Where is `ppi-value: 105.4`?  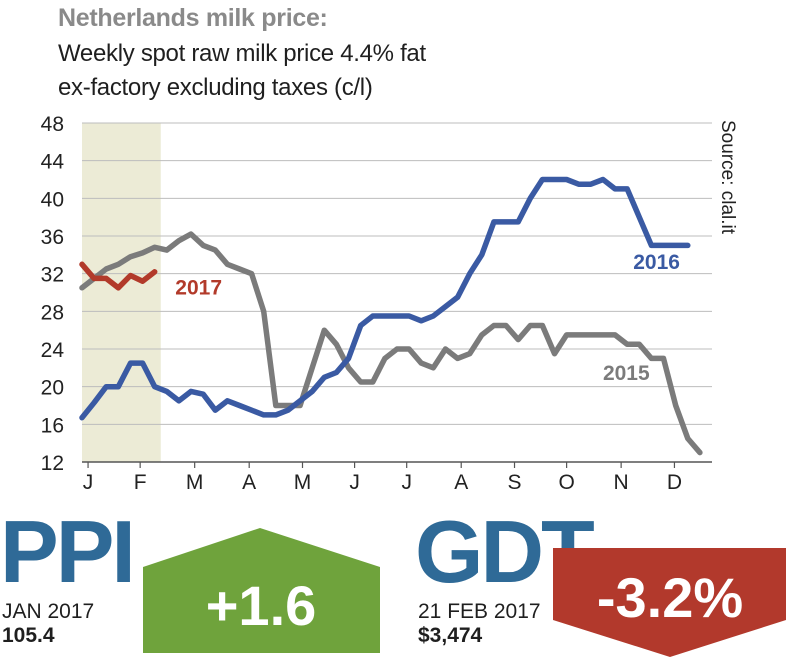
ppi-value: 105.4 is located at coordinates (28, 635).